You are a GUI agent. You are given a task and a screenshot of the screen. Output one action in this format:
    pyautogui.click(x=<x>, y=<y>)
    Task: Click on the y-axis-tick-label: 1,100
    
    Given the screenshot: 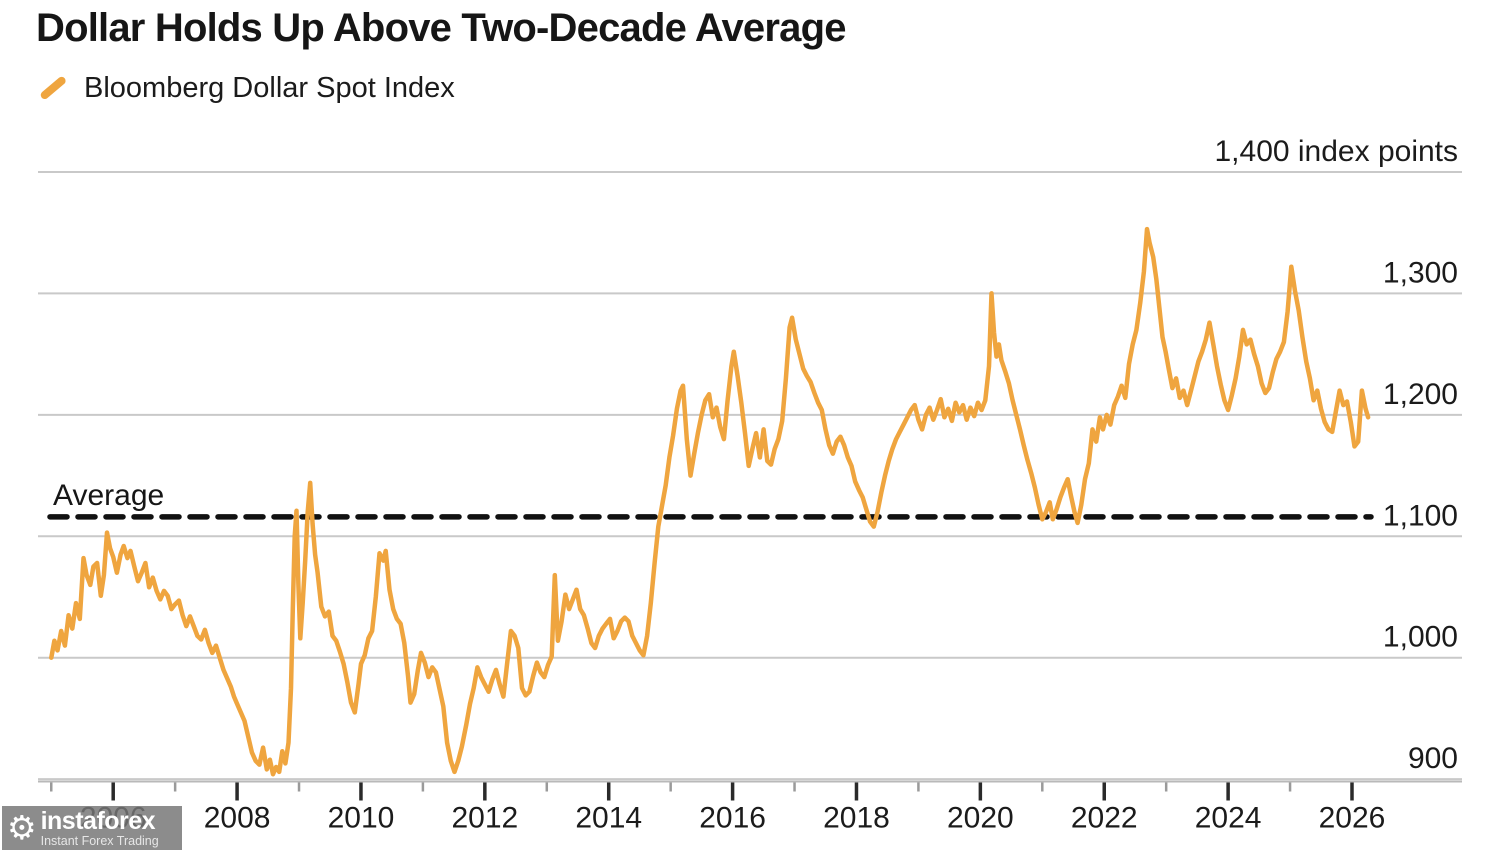 What is the action you would take?
    pyautogui.click(x=1420, y=515)
    